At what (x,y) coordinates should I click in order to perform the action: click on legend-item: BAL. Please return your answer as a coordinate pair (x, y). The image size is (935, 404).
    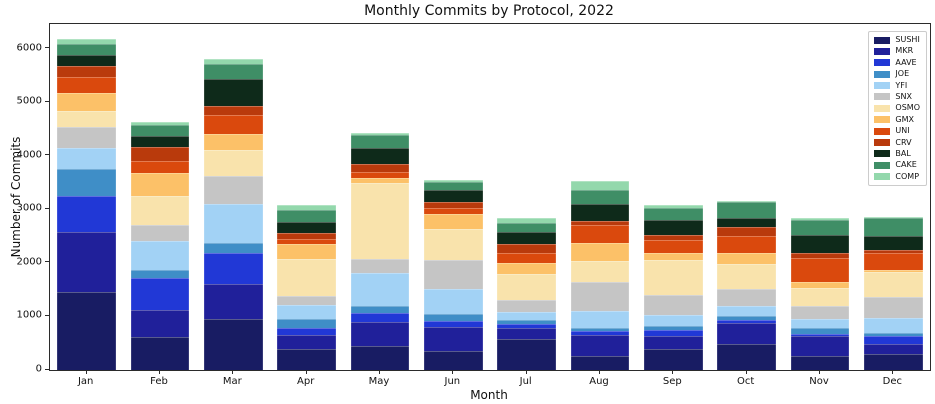
    Looking at the image, I should click on (897, 153).